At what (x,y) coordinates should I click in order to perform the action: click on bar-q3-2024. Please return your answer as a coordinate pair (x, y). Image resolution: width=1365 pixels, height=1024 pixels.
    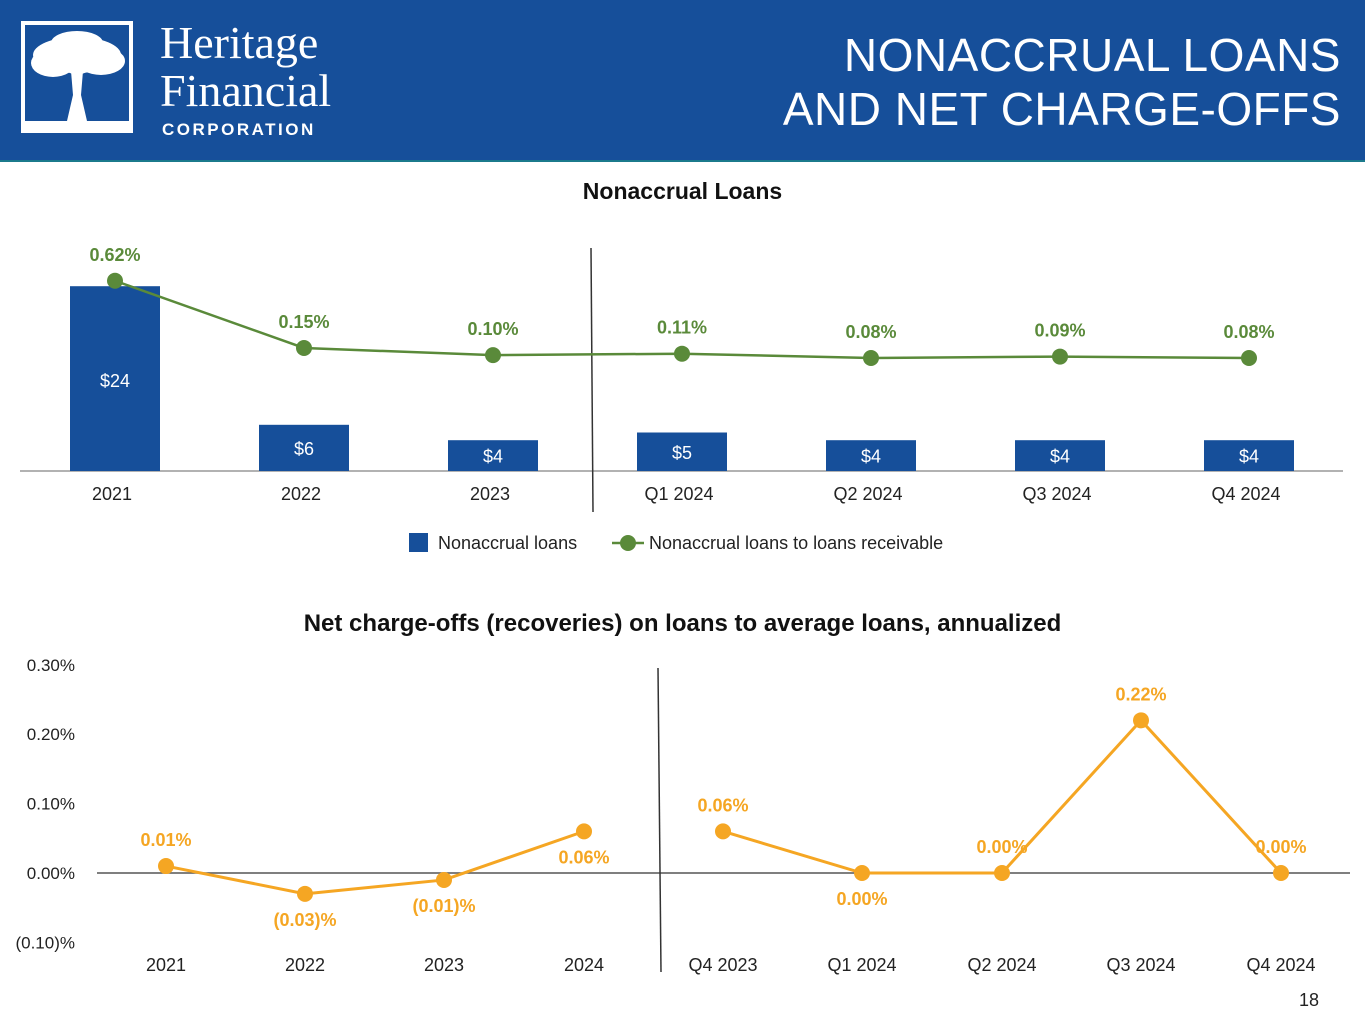
    Looking at the image, I should click on (1060, 455).